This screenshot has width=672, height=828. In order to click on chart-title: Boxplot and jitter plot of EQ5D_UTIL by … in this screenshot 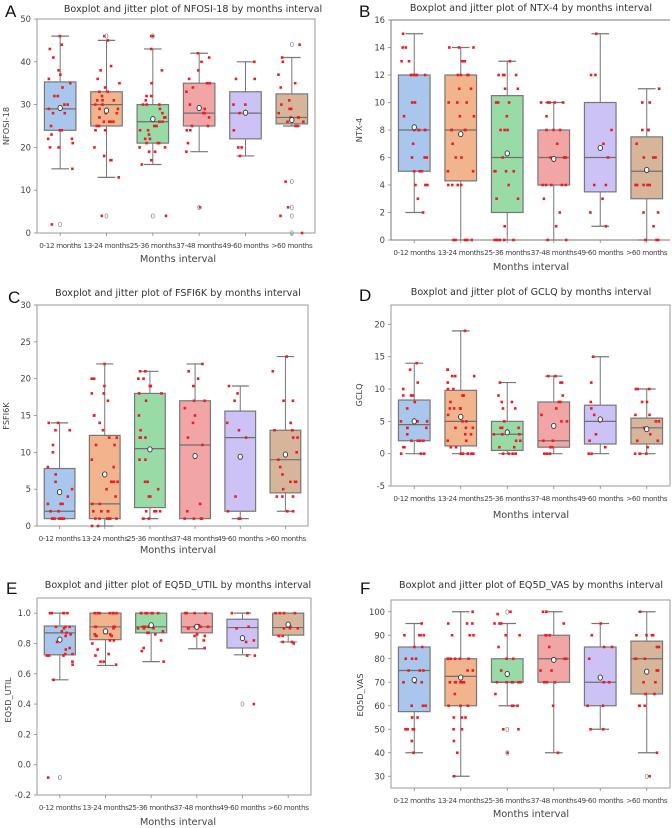, I will do `click(178, 585)`.